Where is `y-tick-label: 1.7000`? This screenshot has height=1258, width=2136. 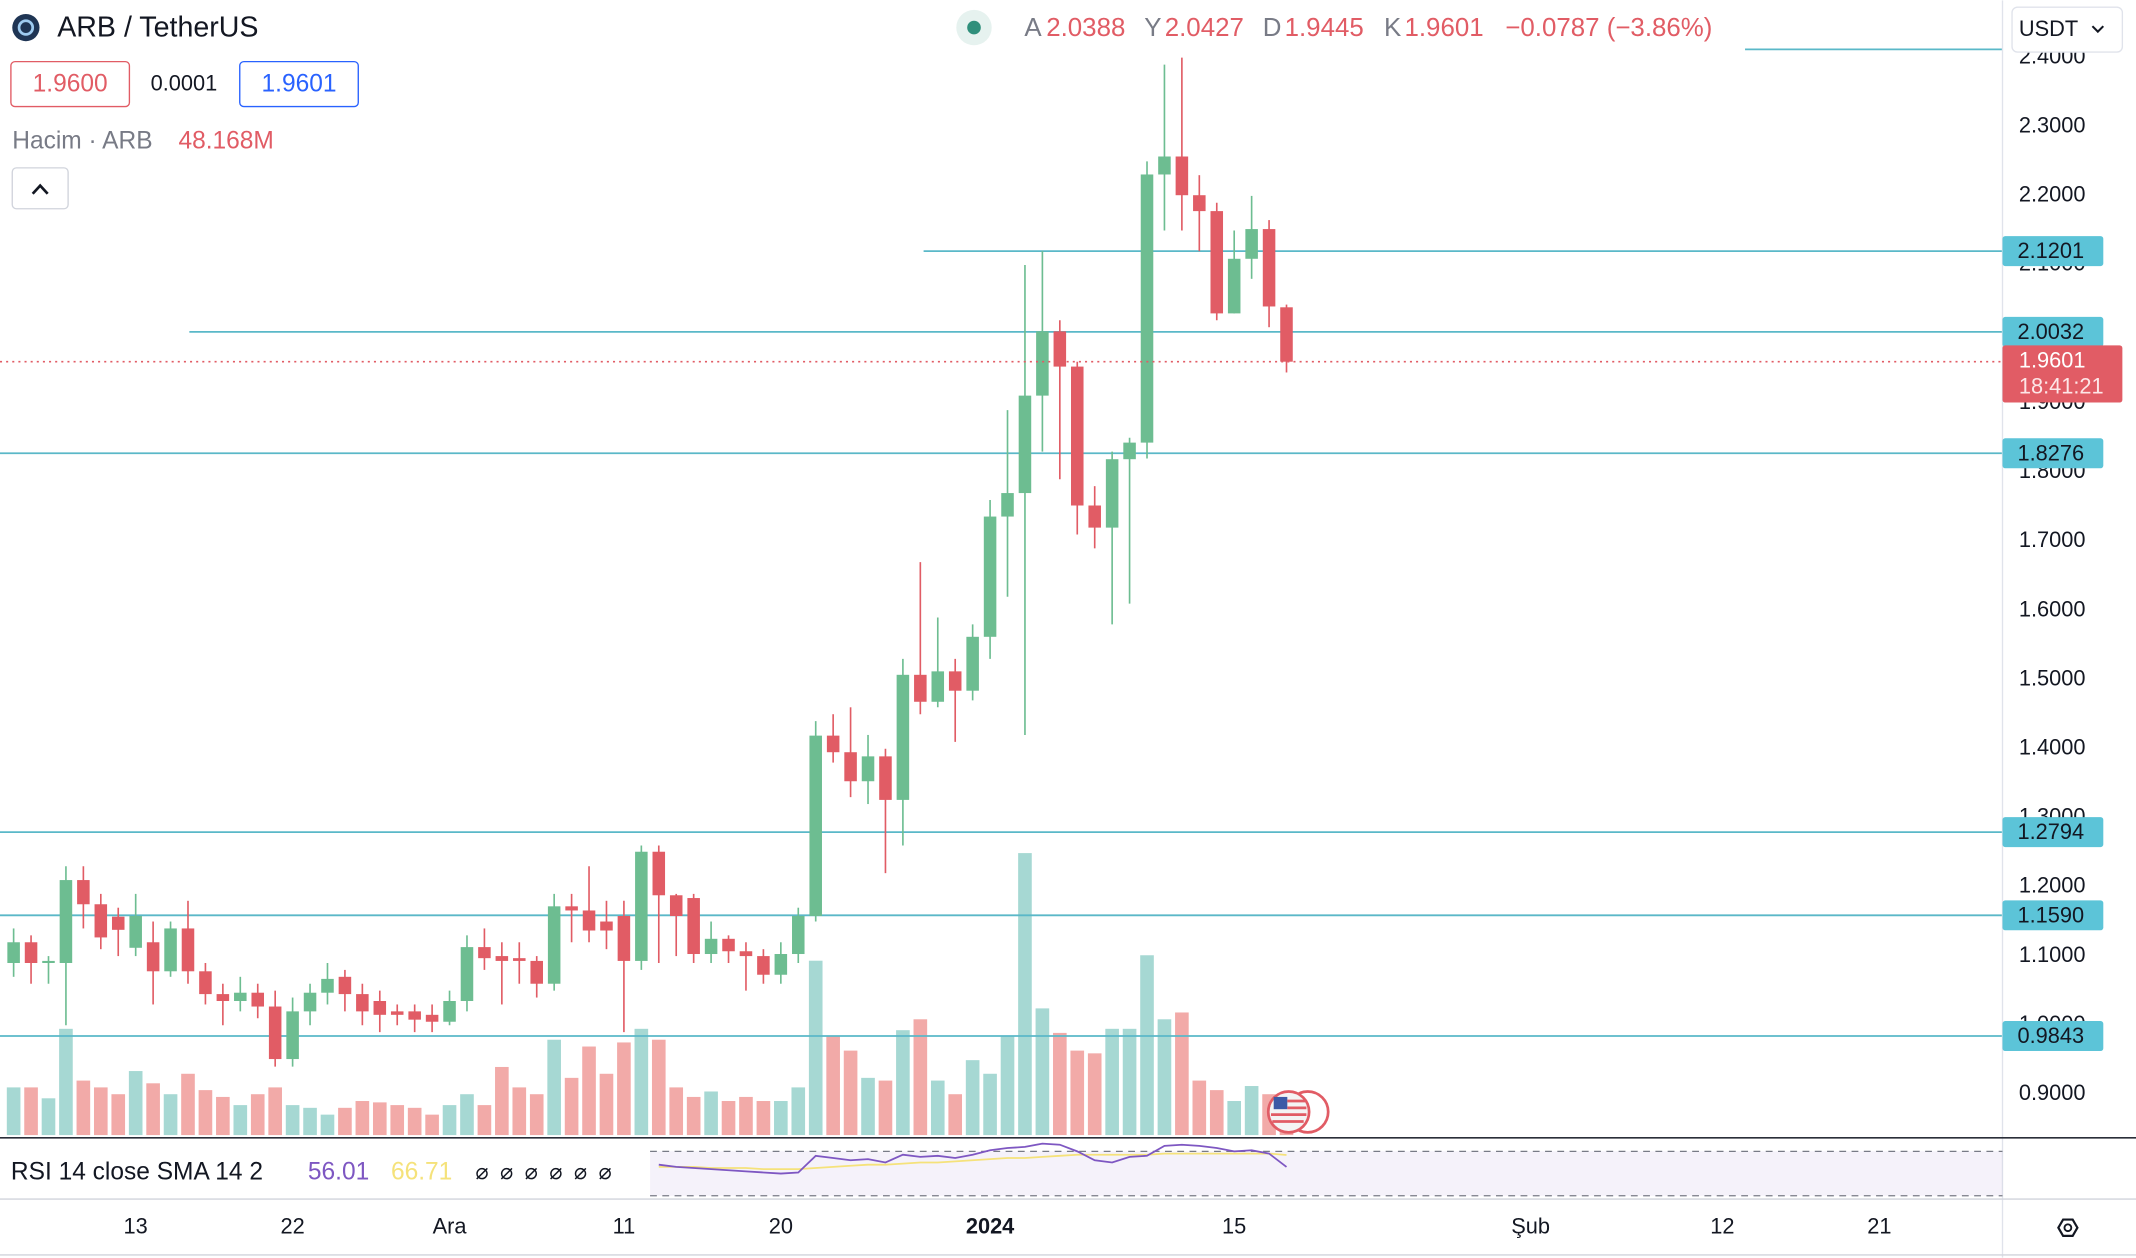 y-tick-label: 1.7000 is located at coordinates (2052, 539).